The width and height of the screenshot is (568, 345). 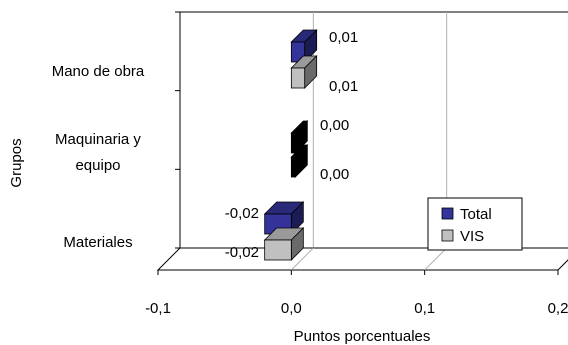 I want to click on y-axis-title: Grupos, so click(x=16, y=162).